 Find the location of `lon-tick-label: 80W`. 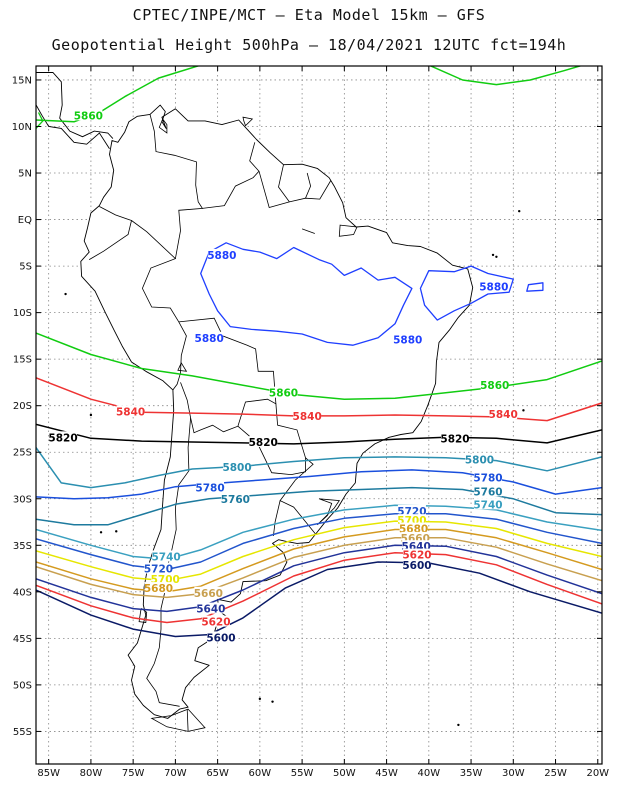

lon-tick-label: 80W is located at coordinates (91, 773).